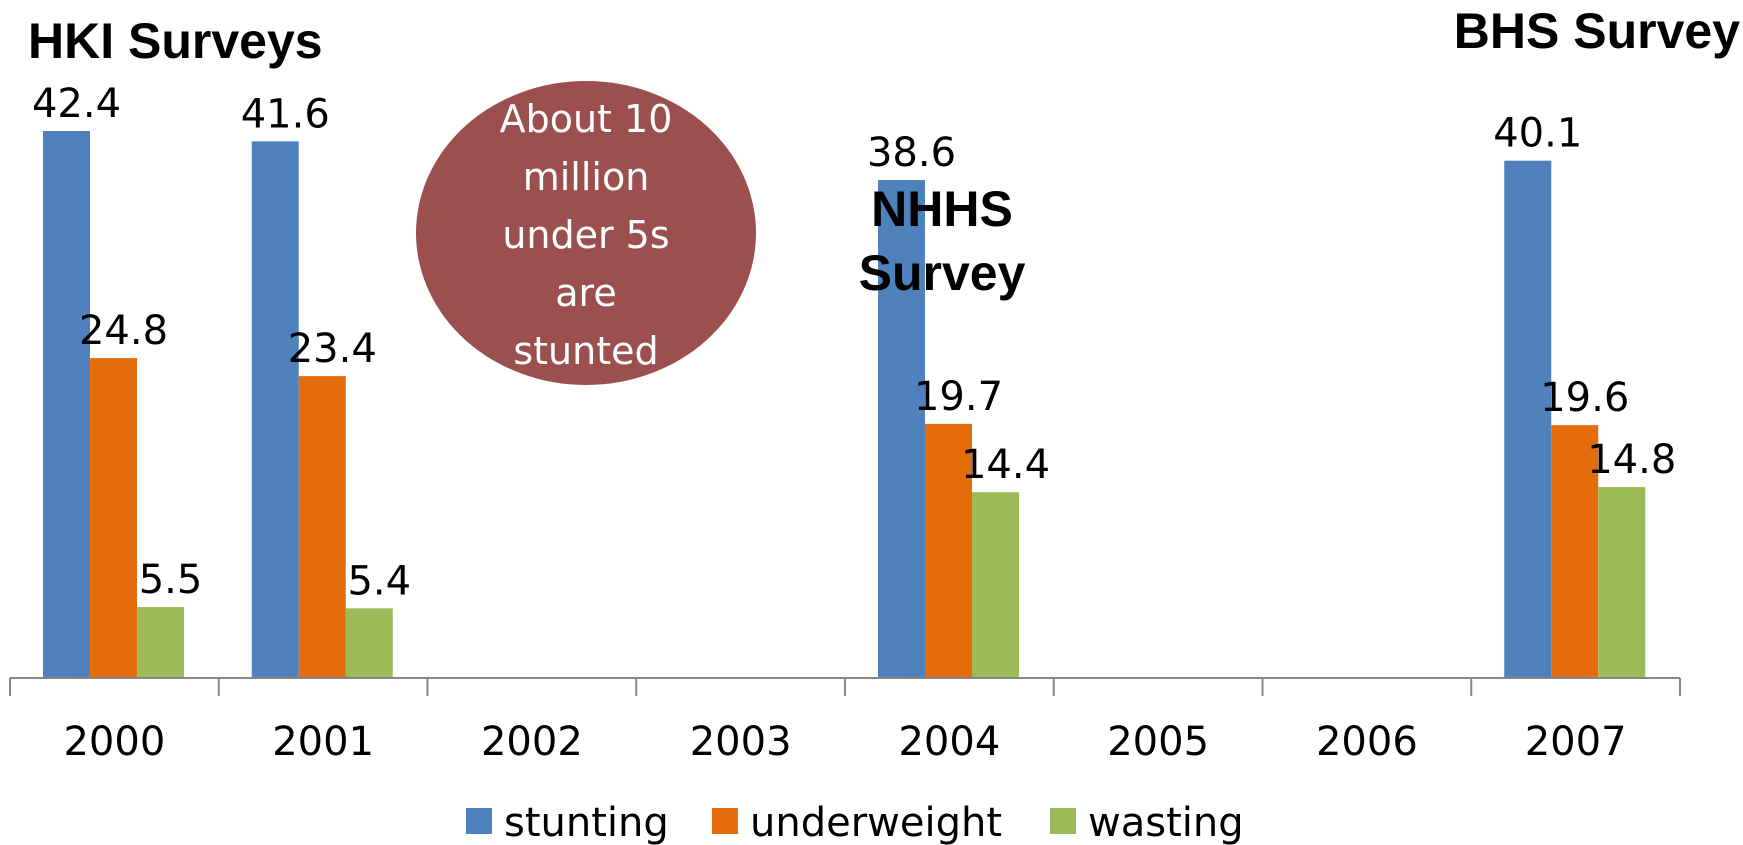  Describe the element at coordinates (76, 104) in the screenshot. I see `data-label-stunting-2000: 42.4` at that location.